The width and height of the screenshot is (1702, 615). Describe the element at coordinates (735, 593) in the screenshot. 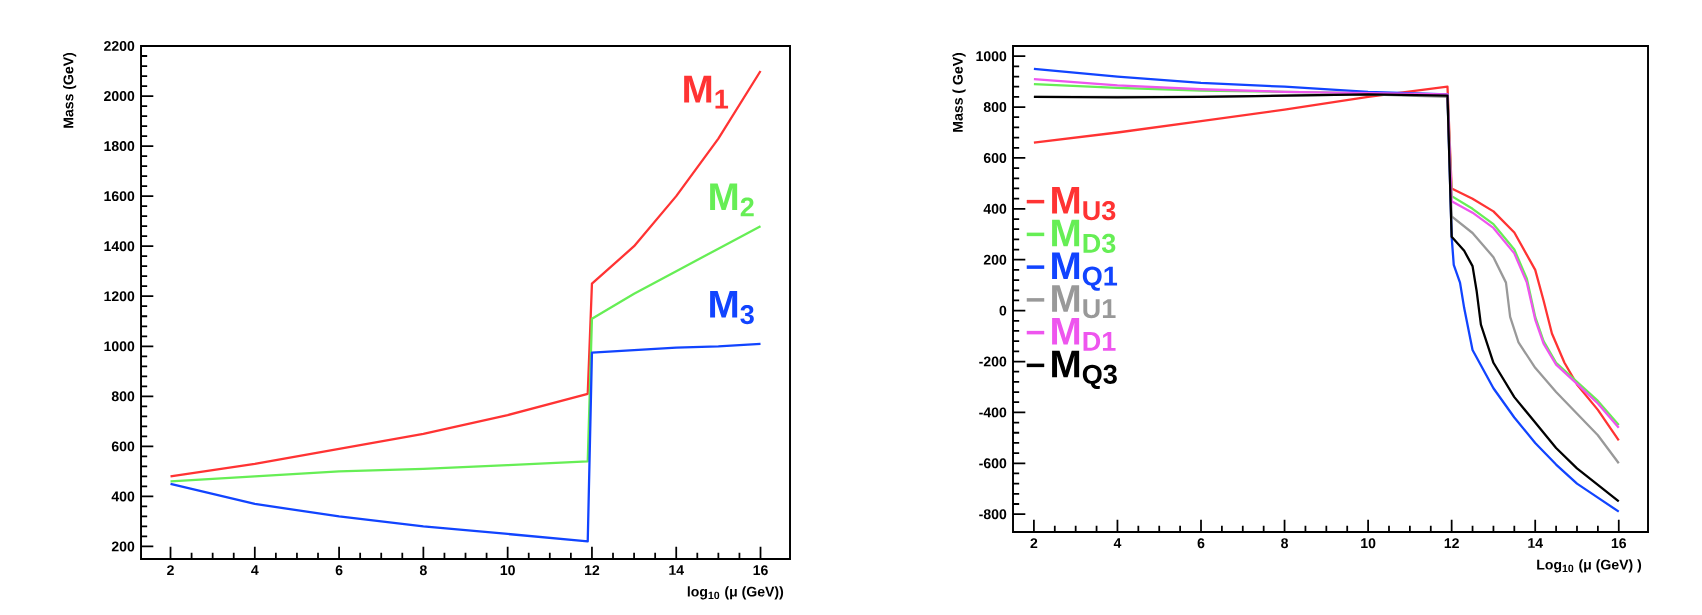

I see `x-axis-title: log$_{10}$ (μ (GeV))` at that location.